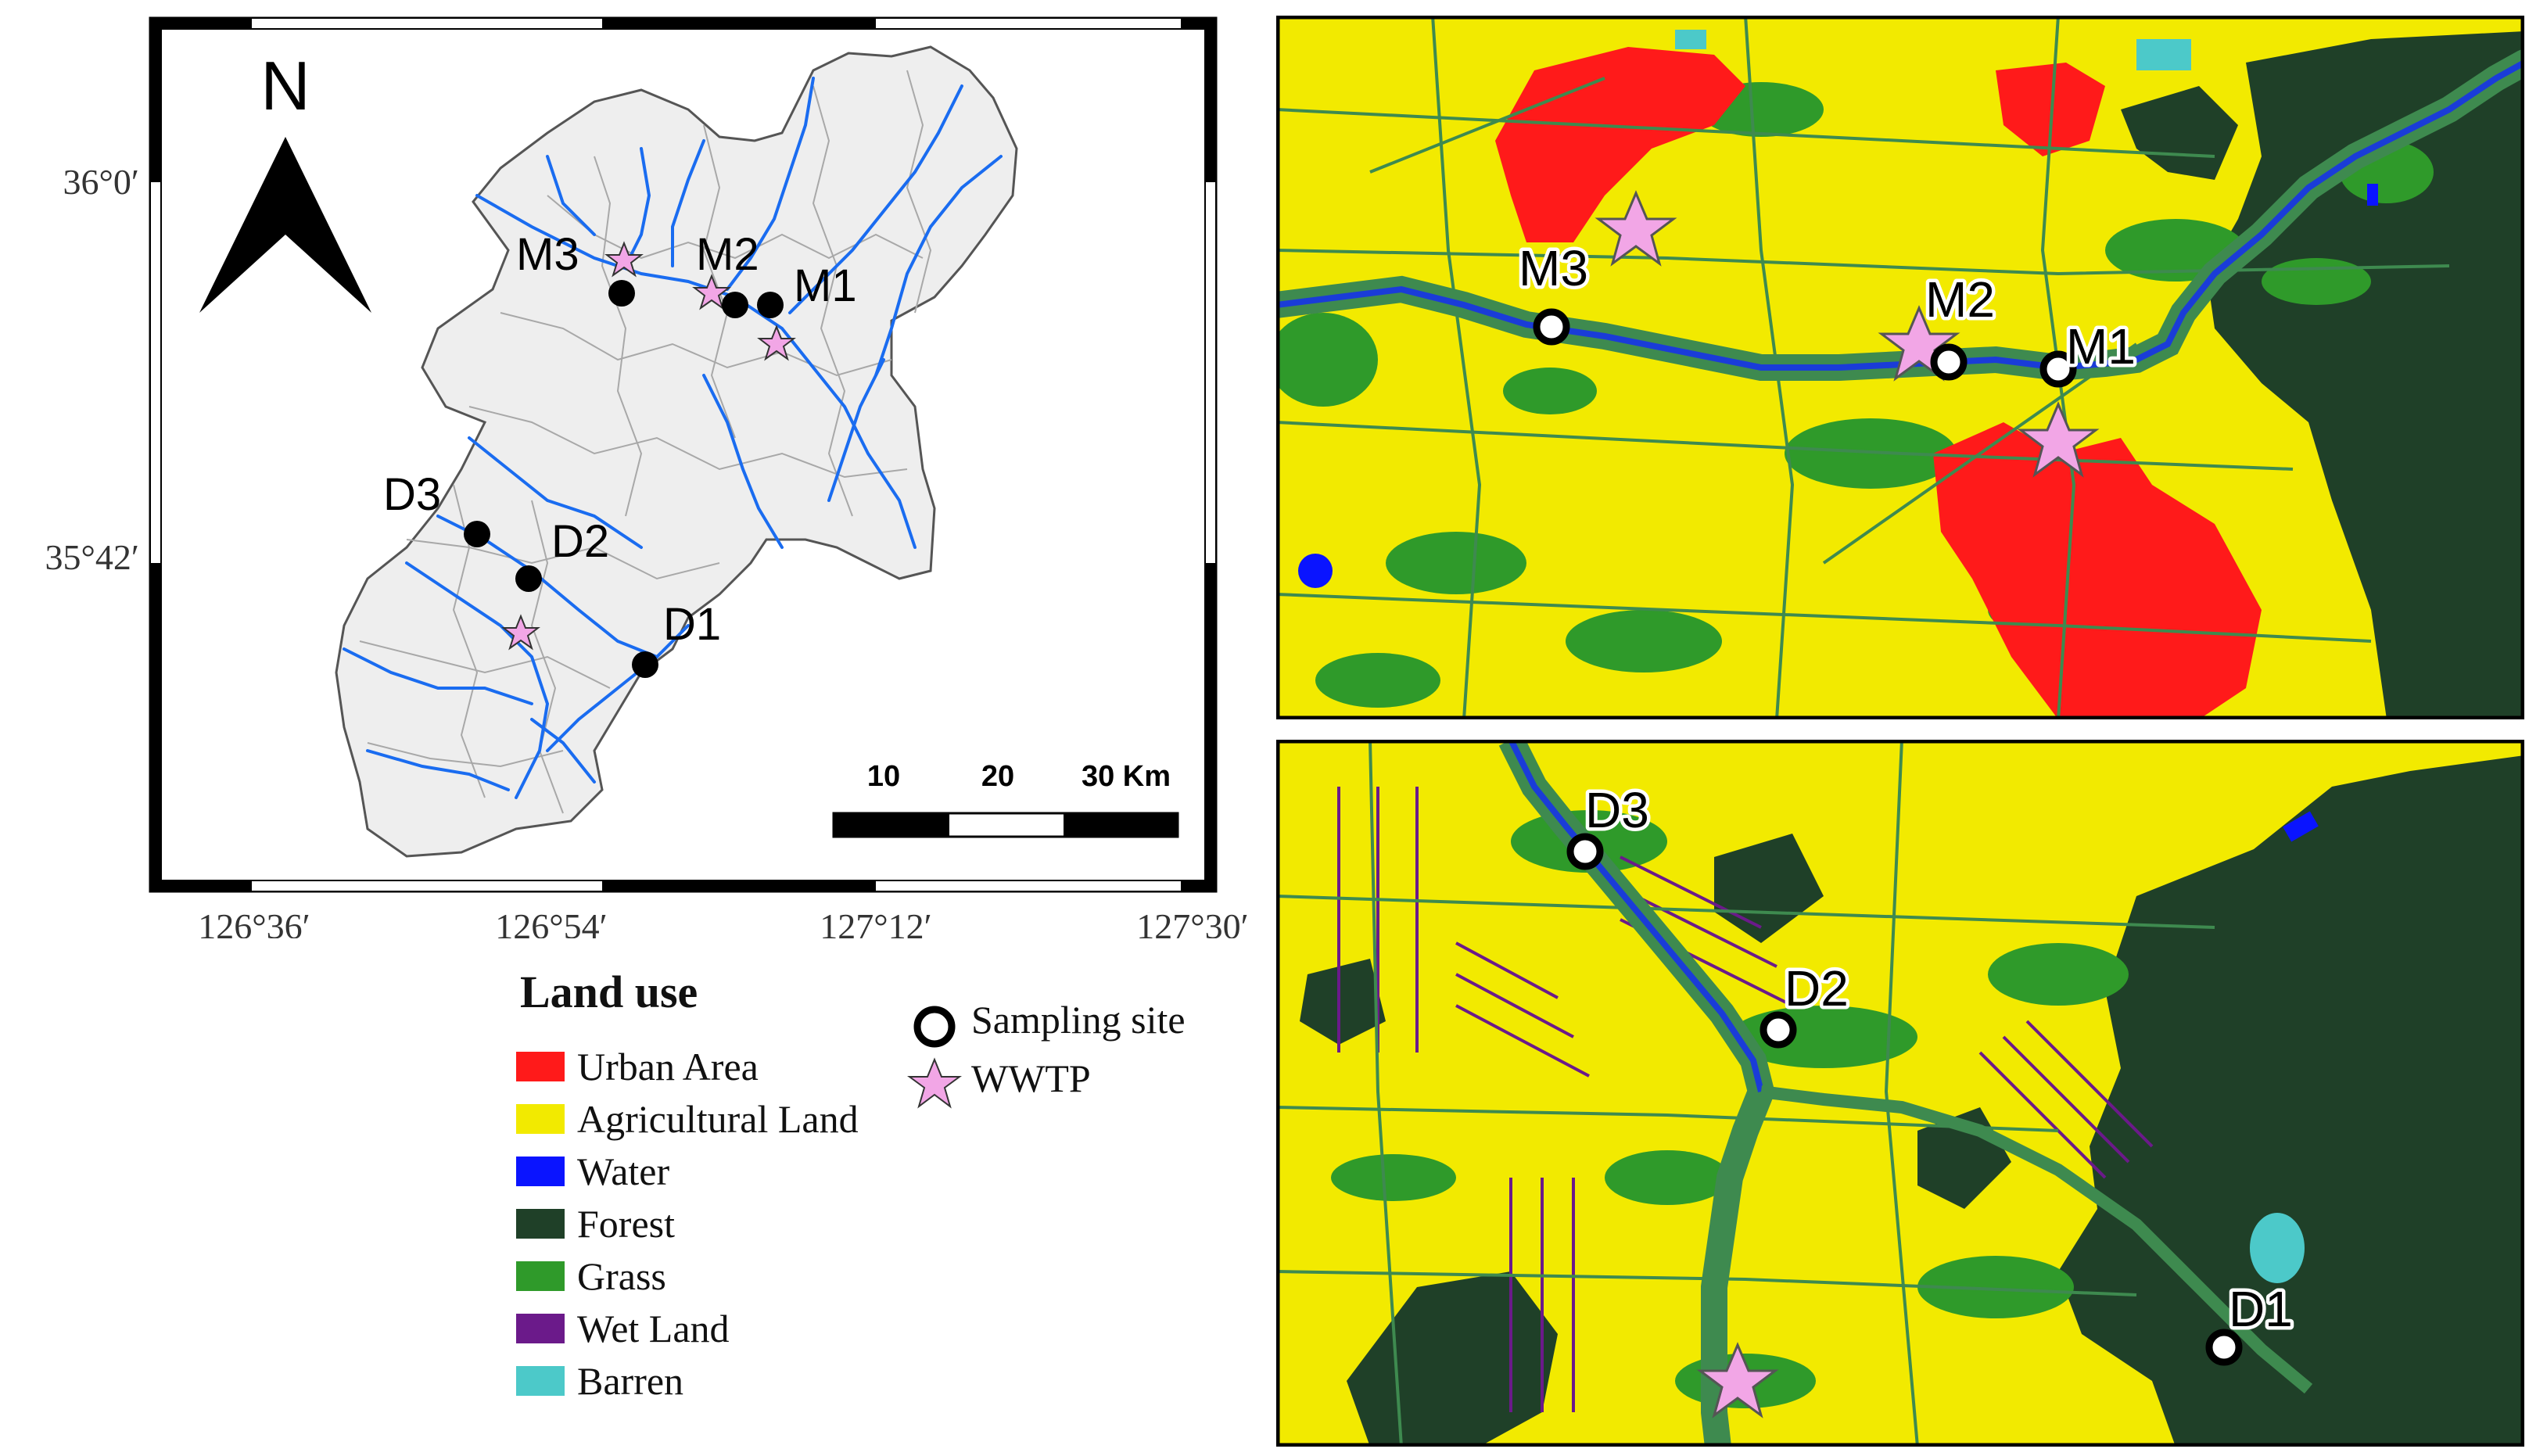 This screenshot has height=1456, width=2529. I want to click on lat-label-35-42: 35°42′, so click(92, 557).